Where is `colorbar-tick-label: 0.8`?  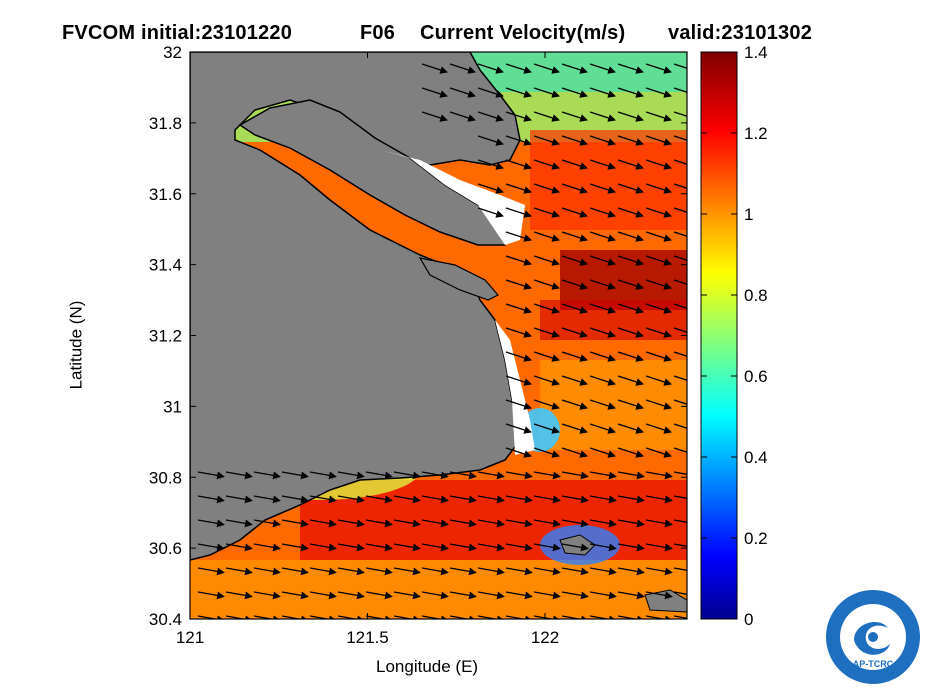 colorbar-tick-label: 0.8 is located at coordinates (756, 295).